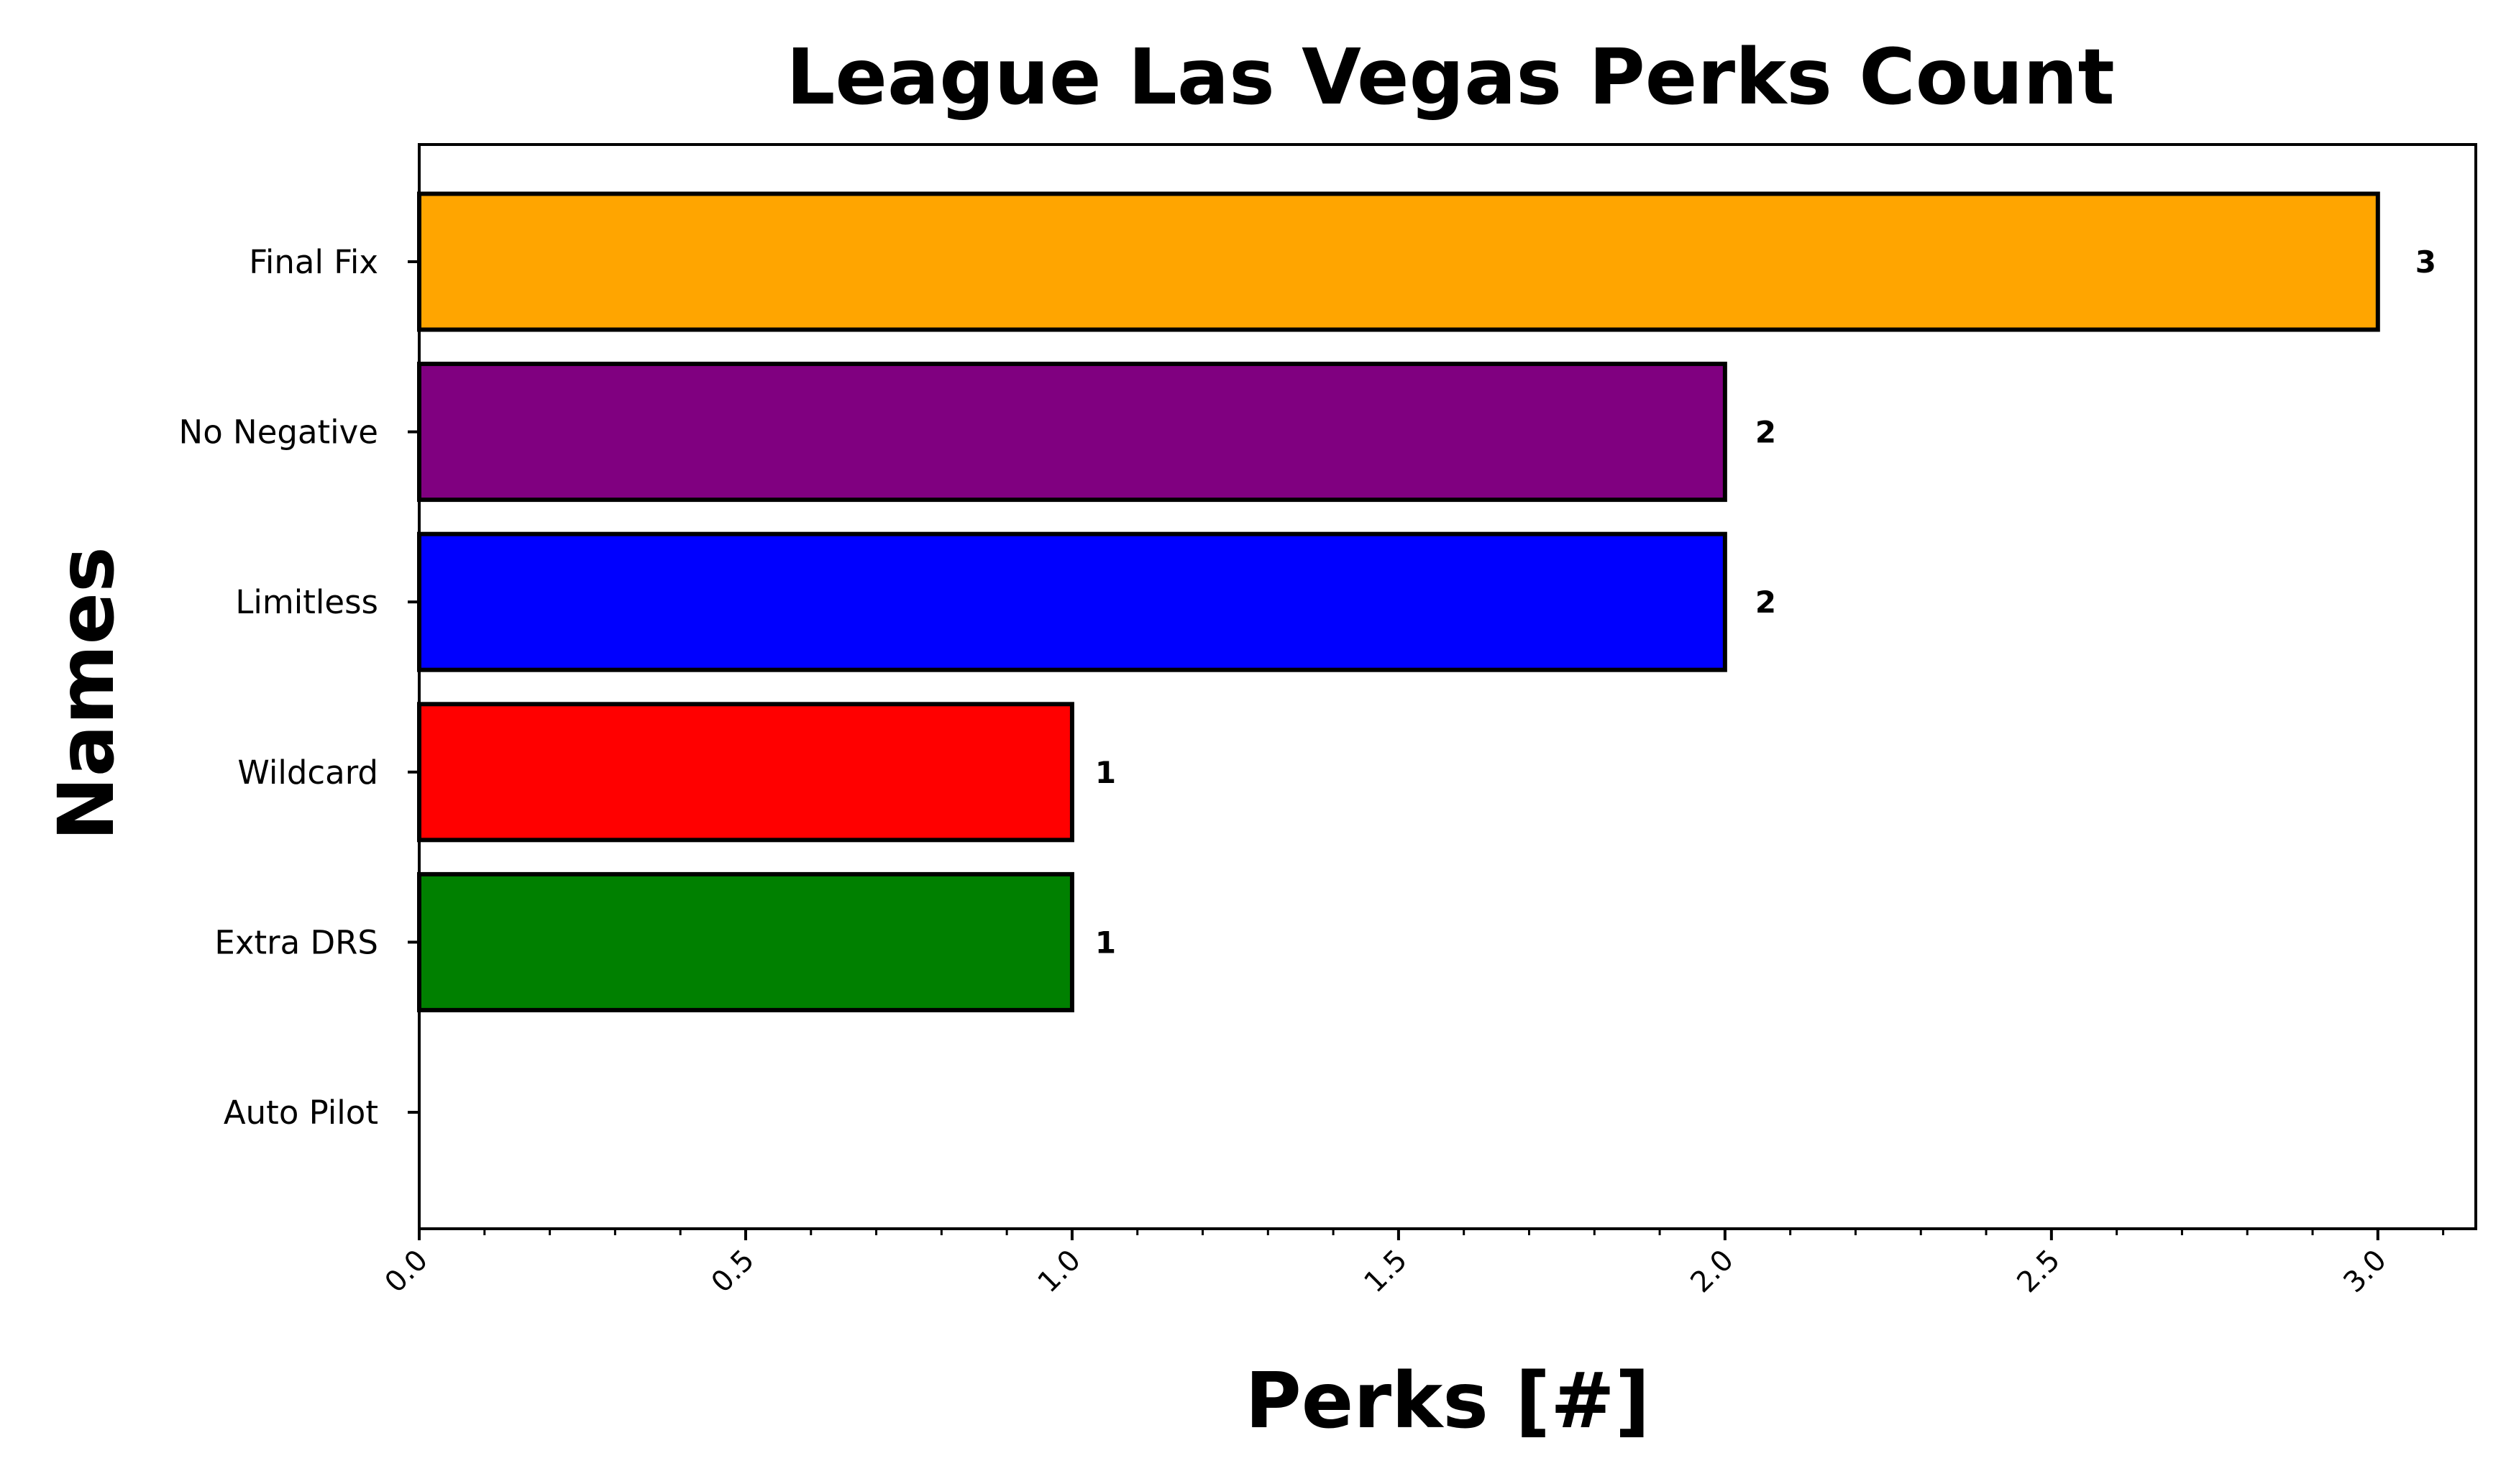  Describe the element at coordinates (2425, 262) in the screenshot. I see `value-label: 3` at that location.